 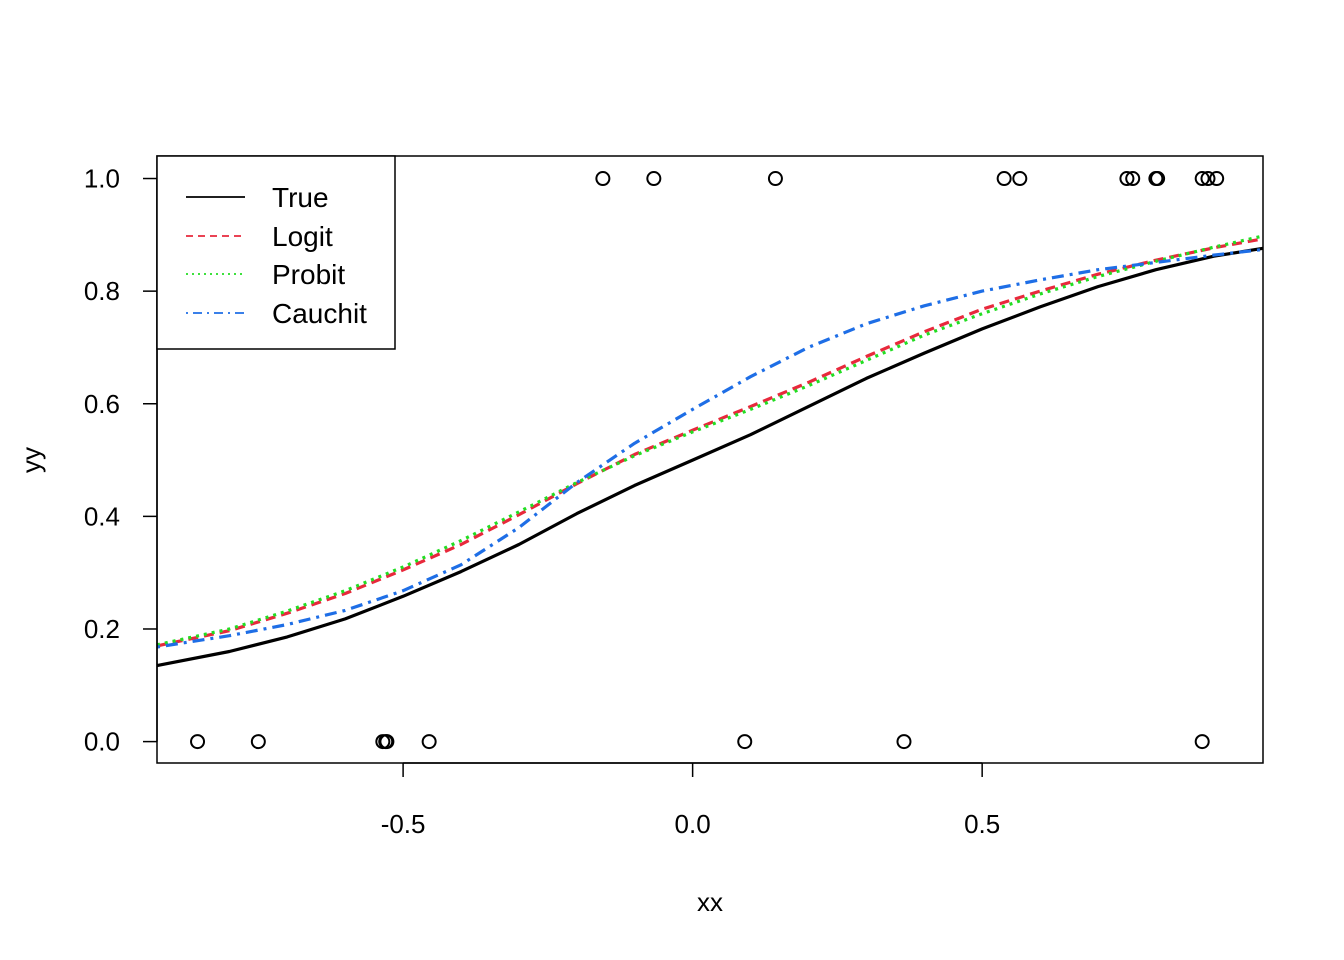 I want to click on x-axis: -0.5 0.0 0.5, so click(x=690, y=800).